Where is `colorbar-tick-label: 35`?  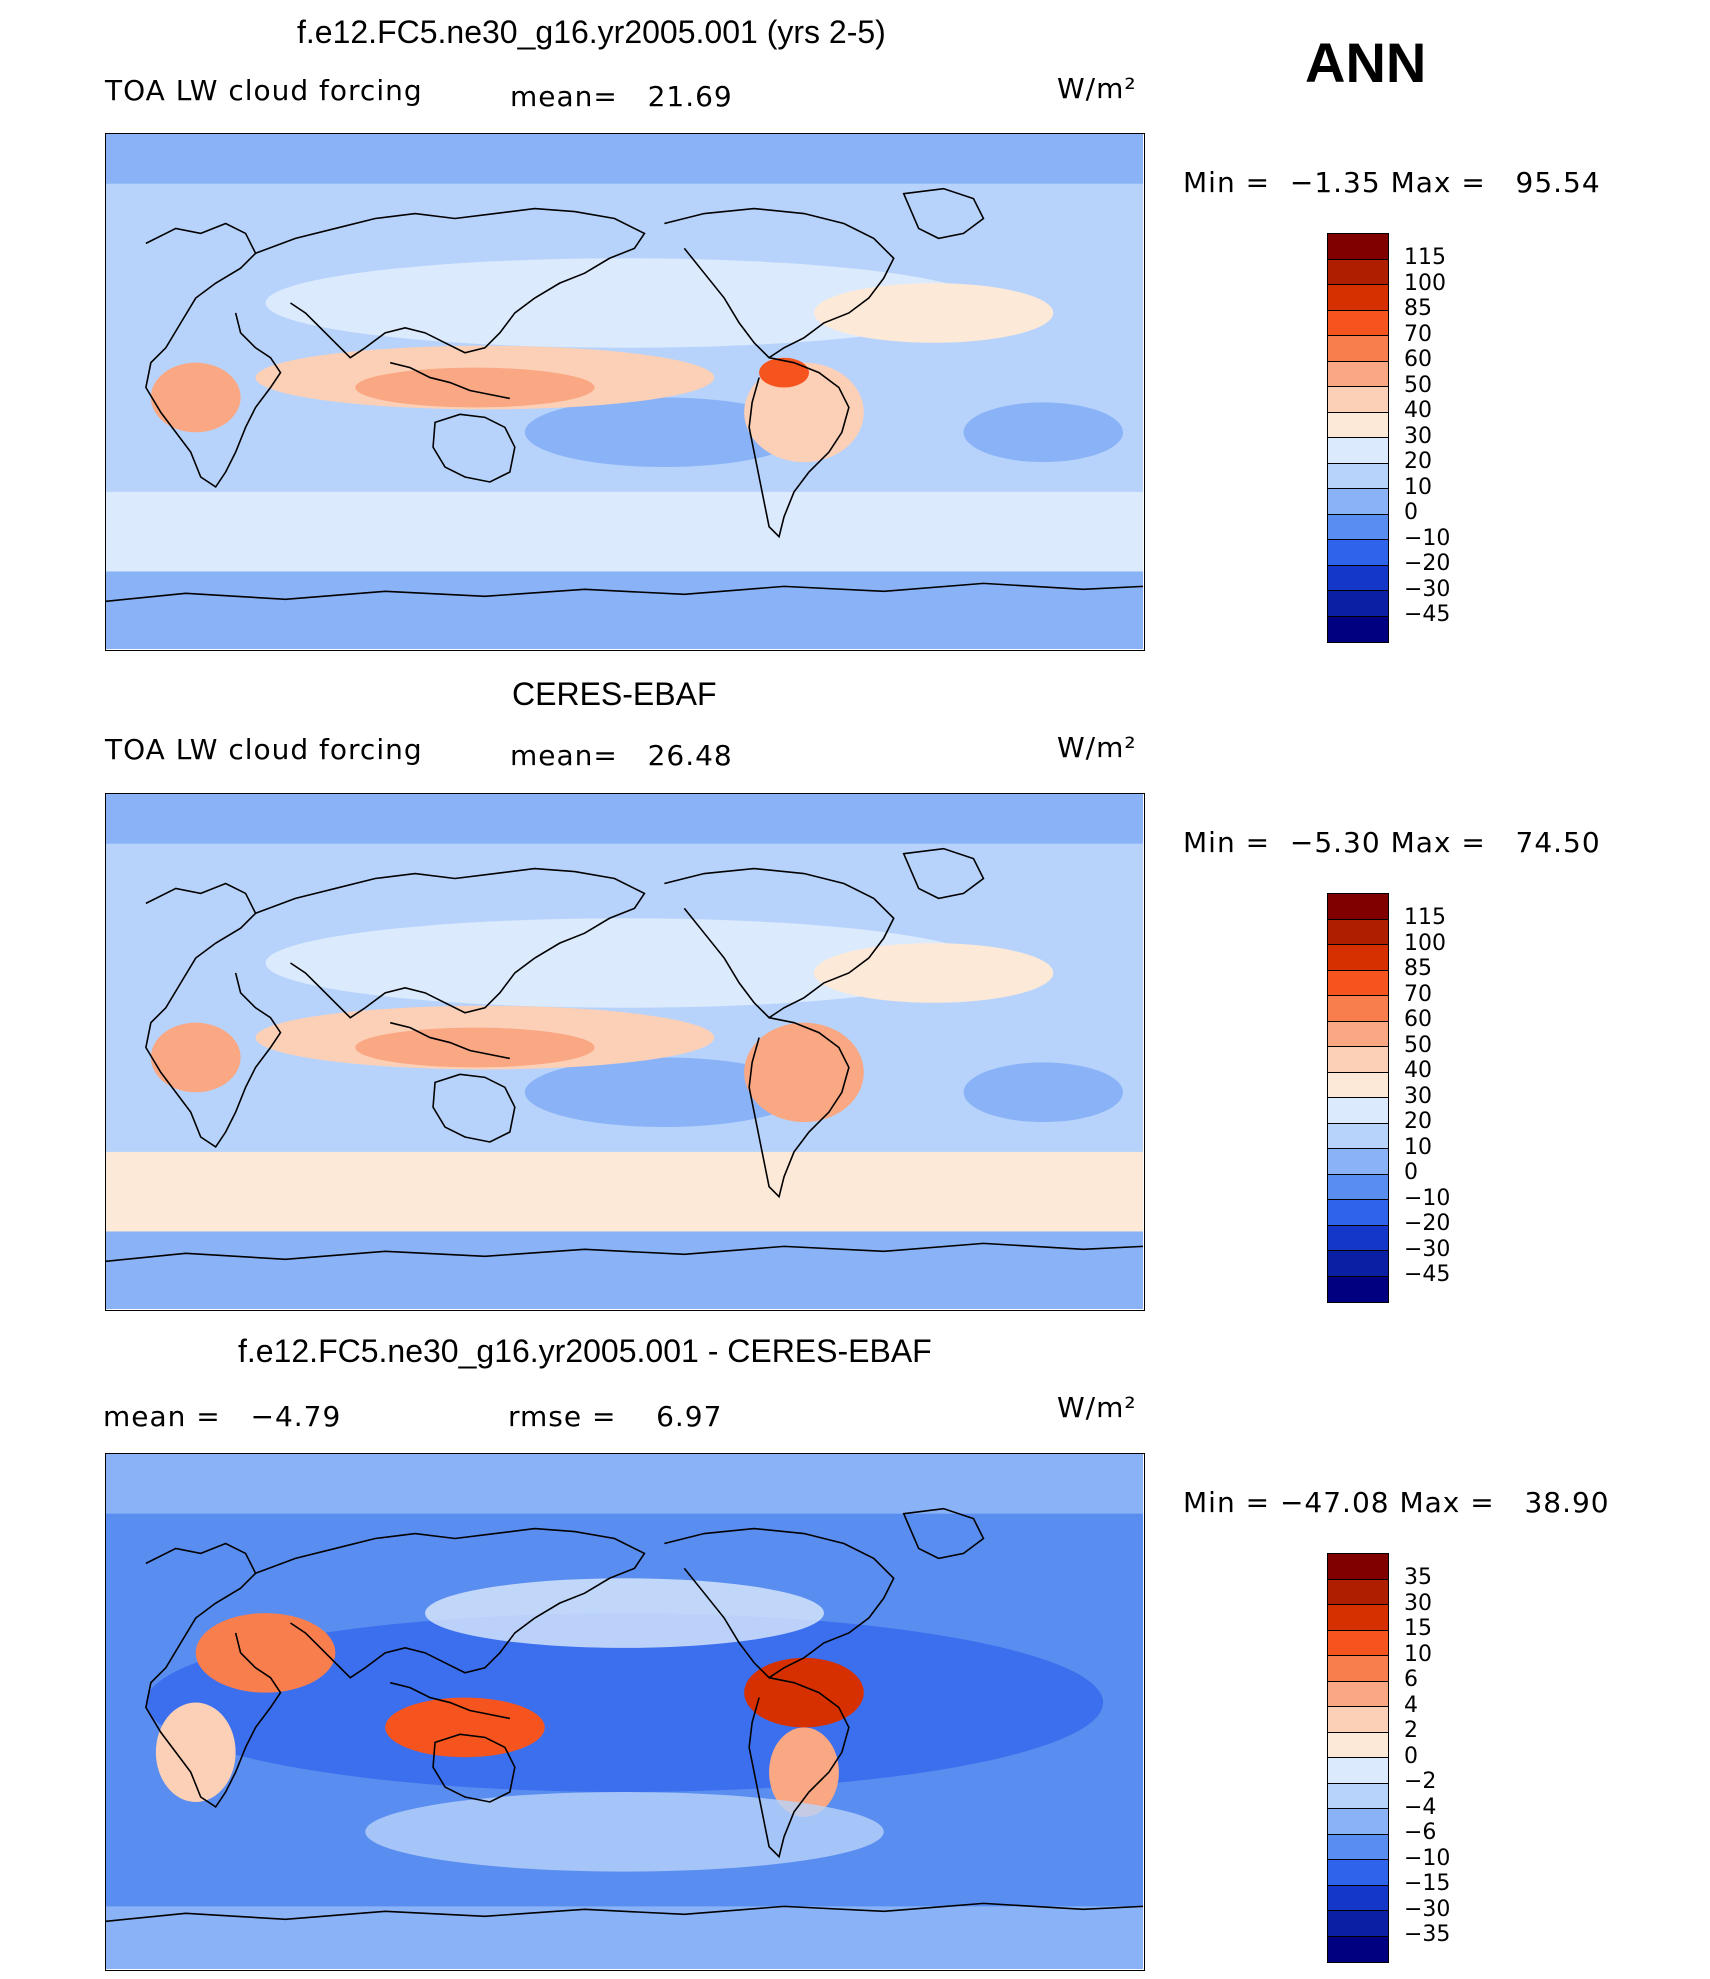
colorbar-tick-label: 35 is located at coordinates (1418, 1577).